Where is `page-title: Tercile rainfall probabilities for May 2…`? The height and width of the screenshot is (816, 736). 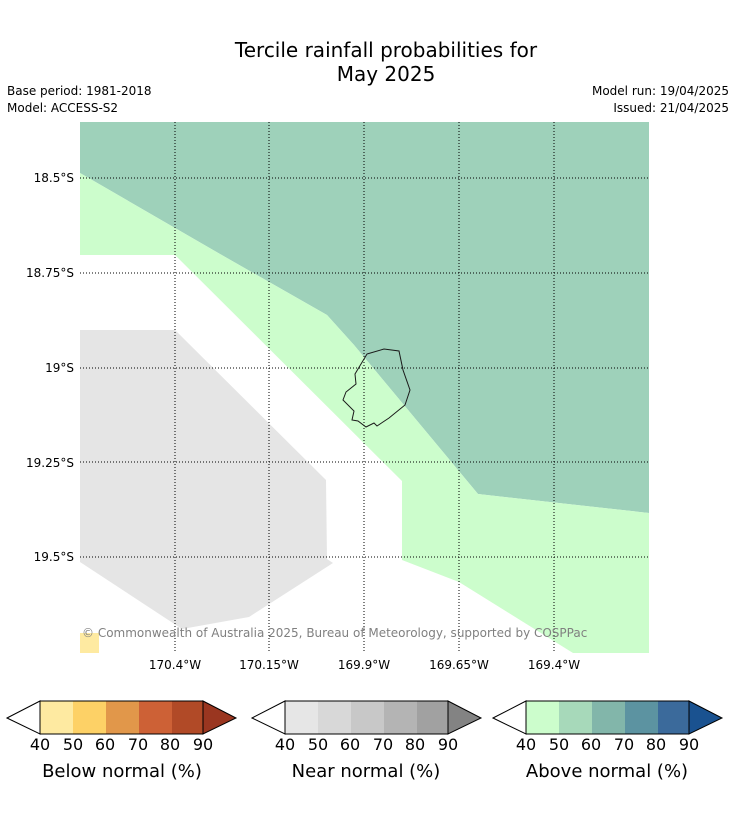 page-title: Tercile rainfall probabilities for May 2… is located at coordinates (368, 62).